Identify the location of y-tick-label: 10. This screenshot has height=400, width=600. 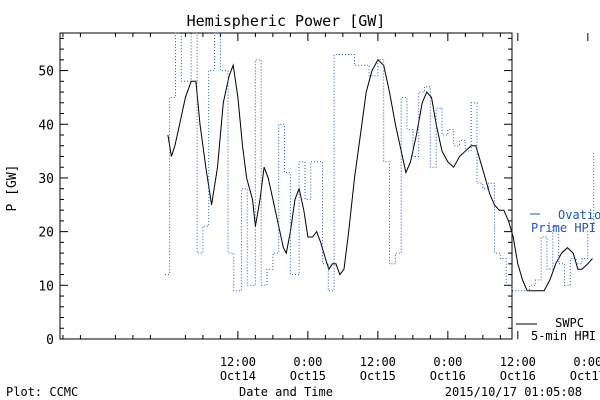
(46, 286).